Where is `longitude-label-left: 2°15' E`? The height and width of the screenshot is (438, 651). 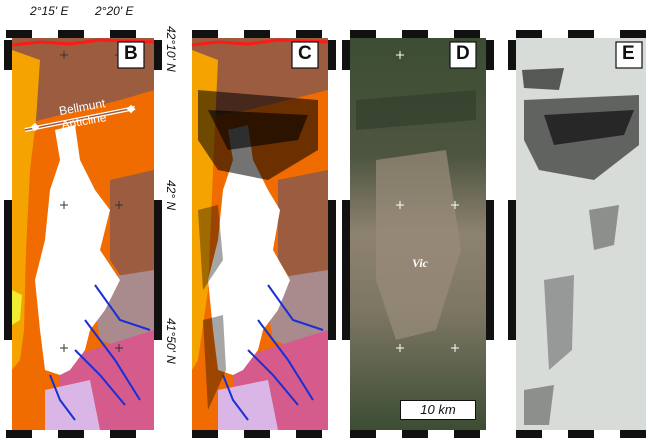
longitude-label-left: 2°15' E is located at coordinates (49, 11).